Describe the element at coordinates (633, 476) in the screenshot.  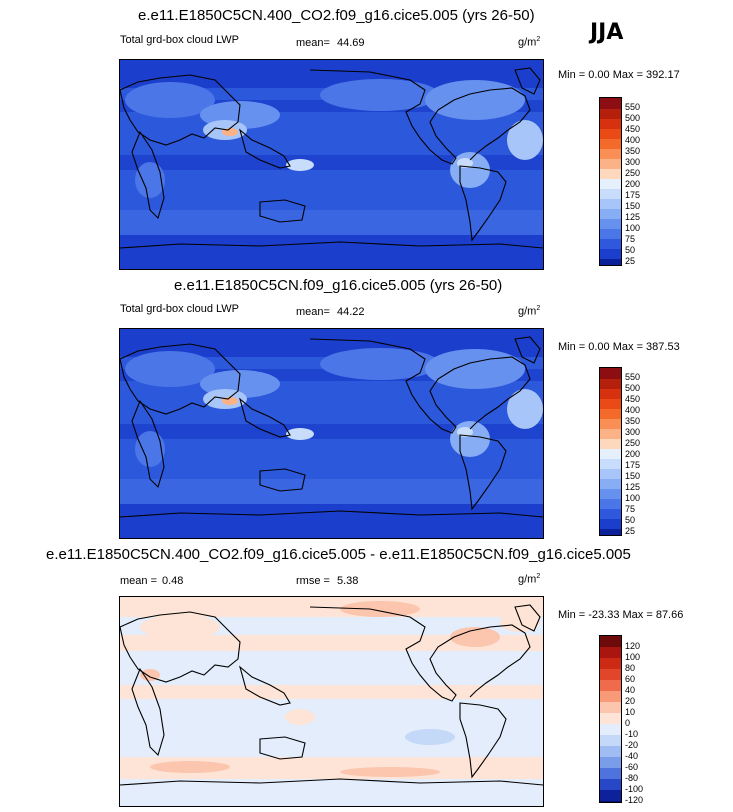
I see `panel2-colorbar-label: 150` at that location.